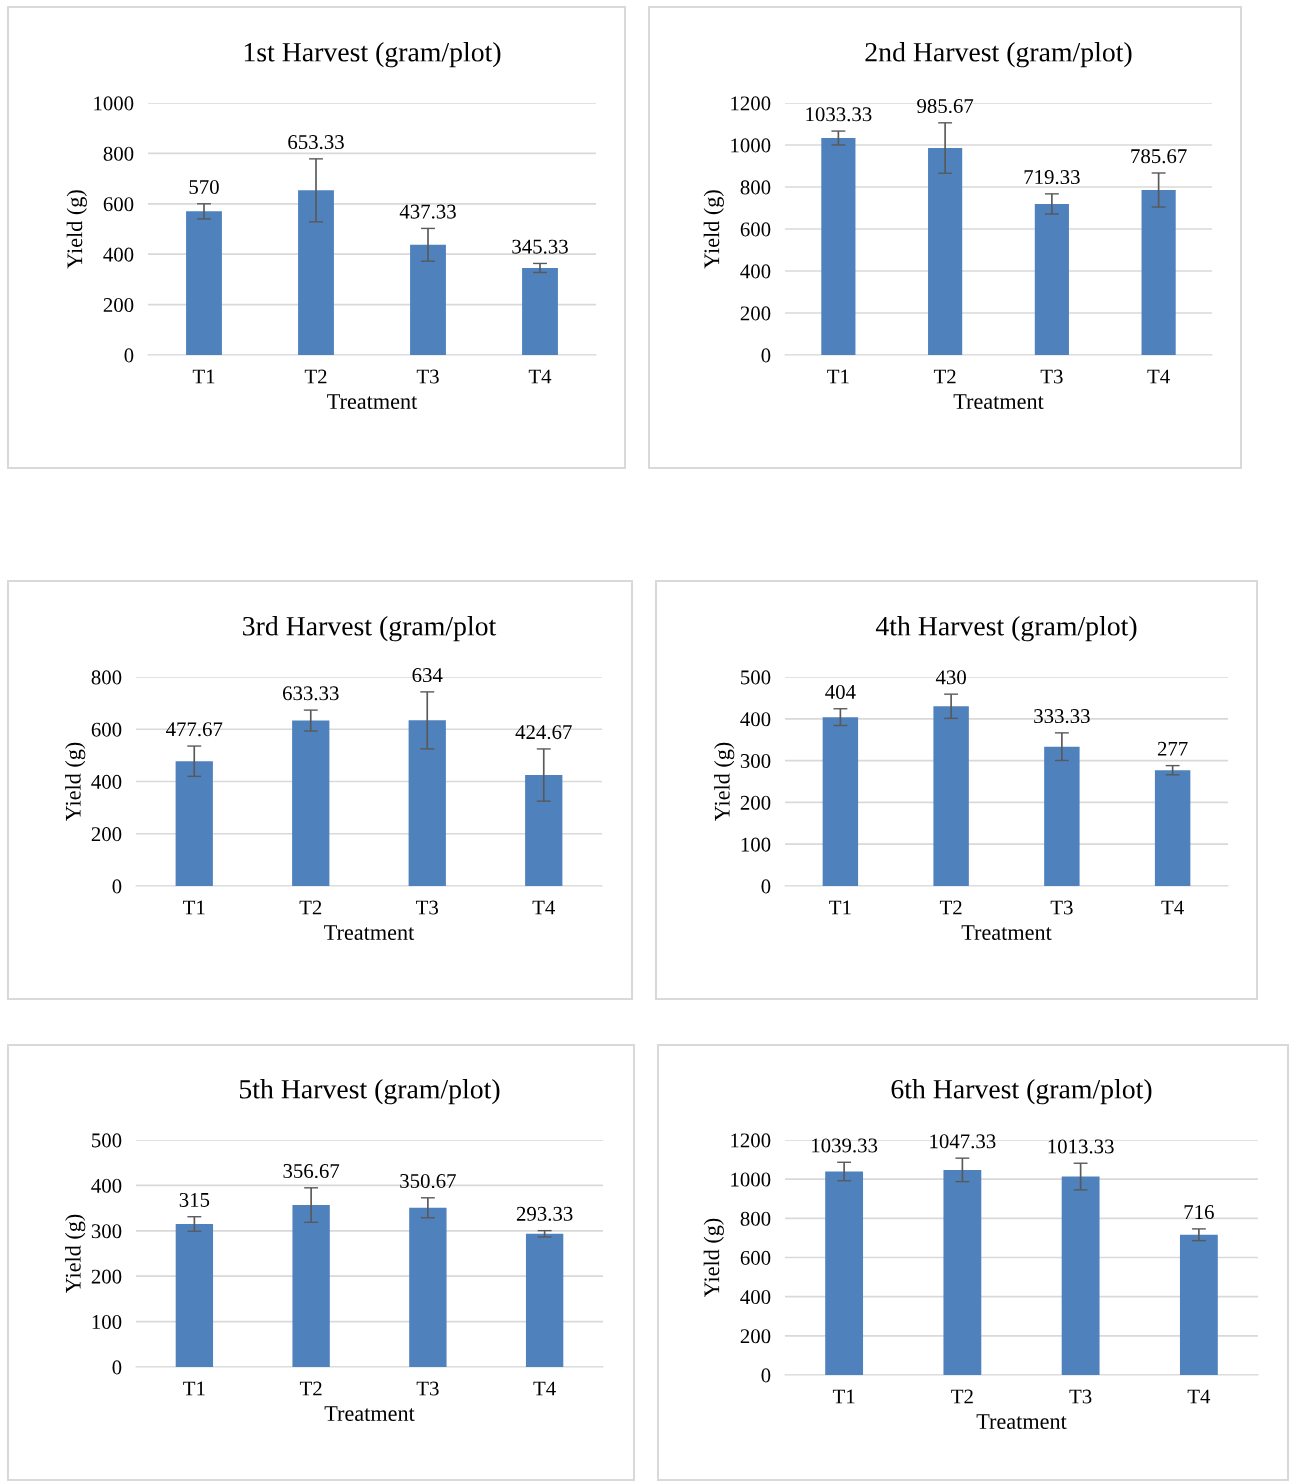 This screenshot has height=1482, width=1297. I want to click on data-label: 570, so click(204, 187).